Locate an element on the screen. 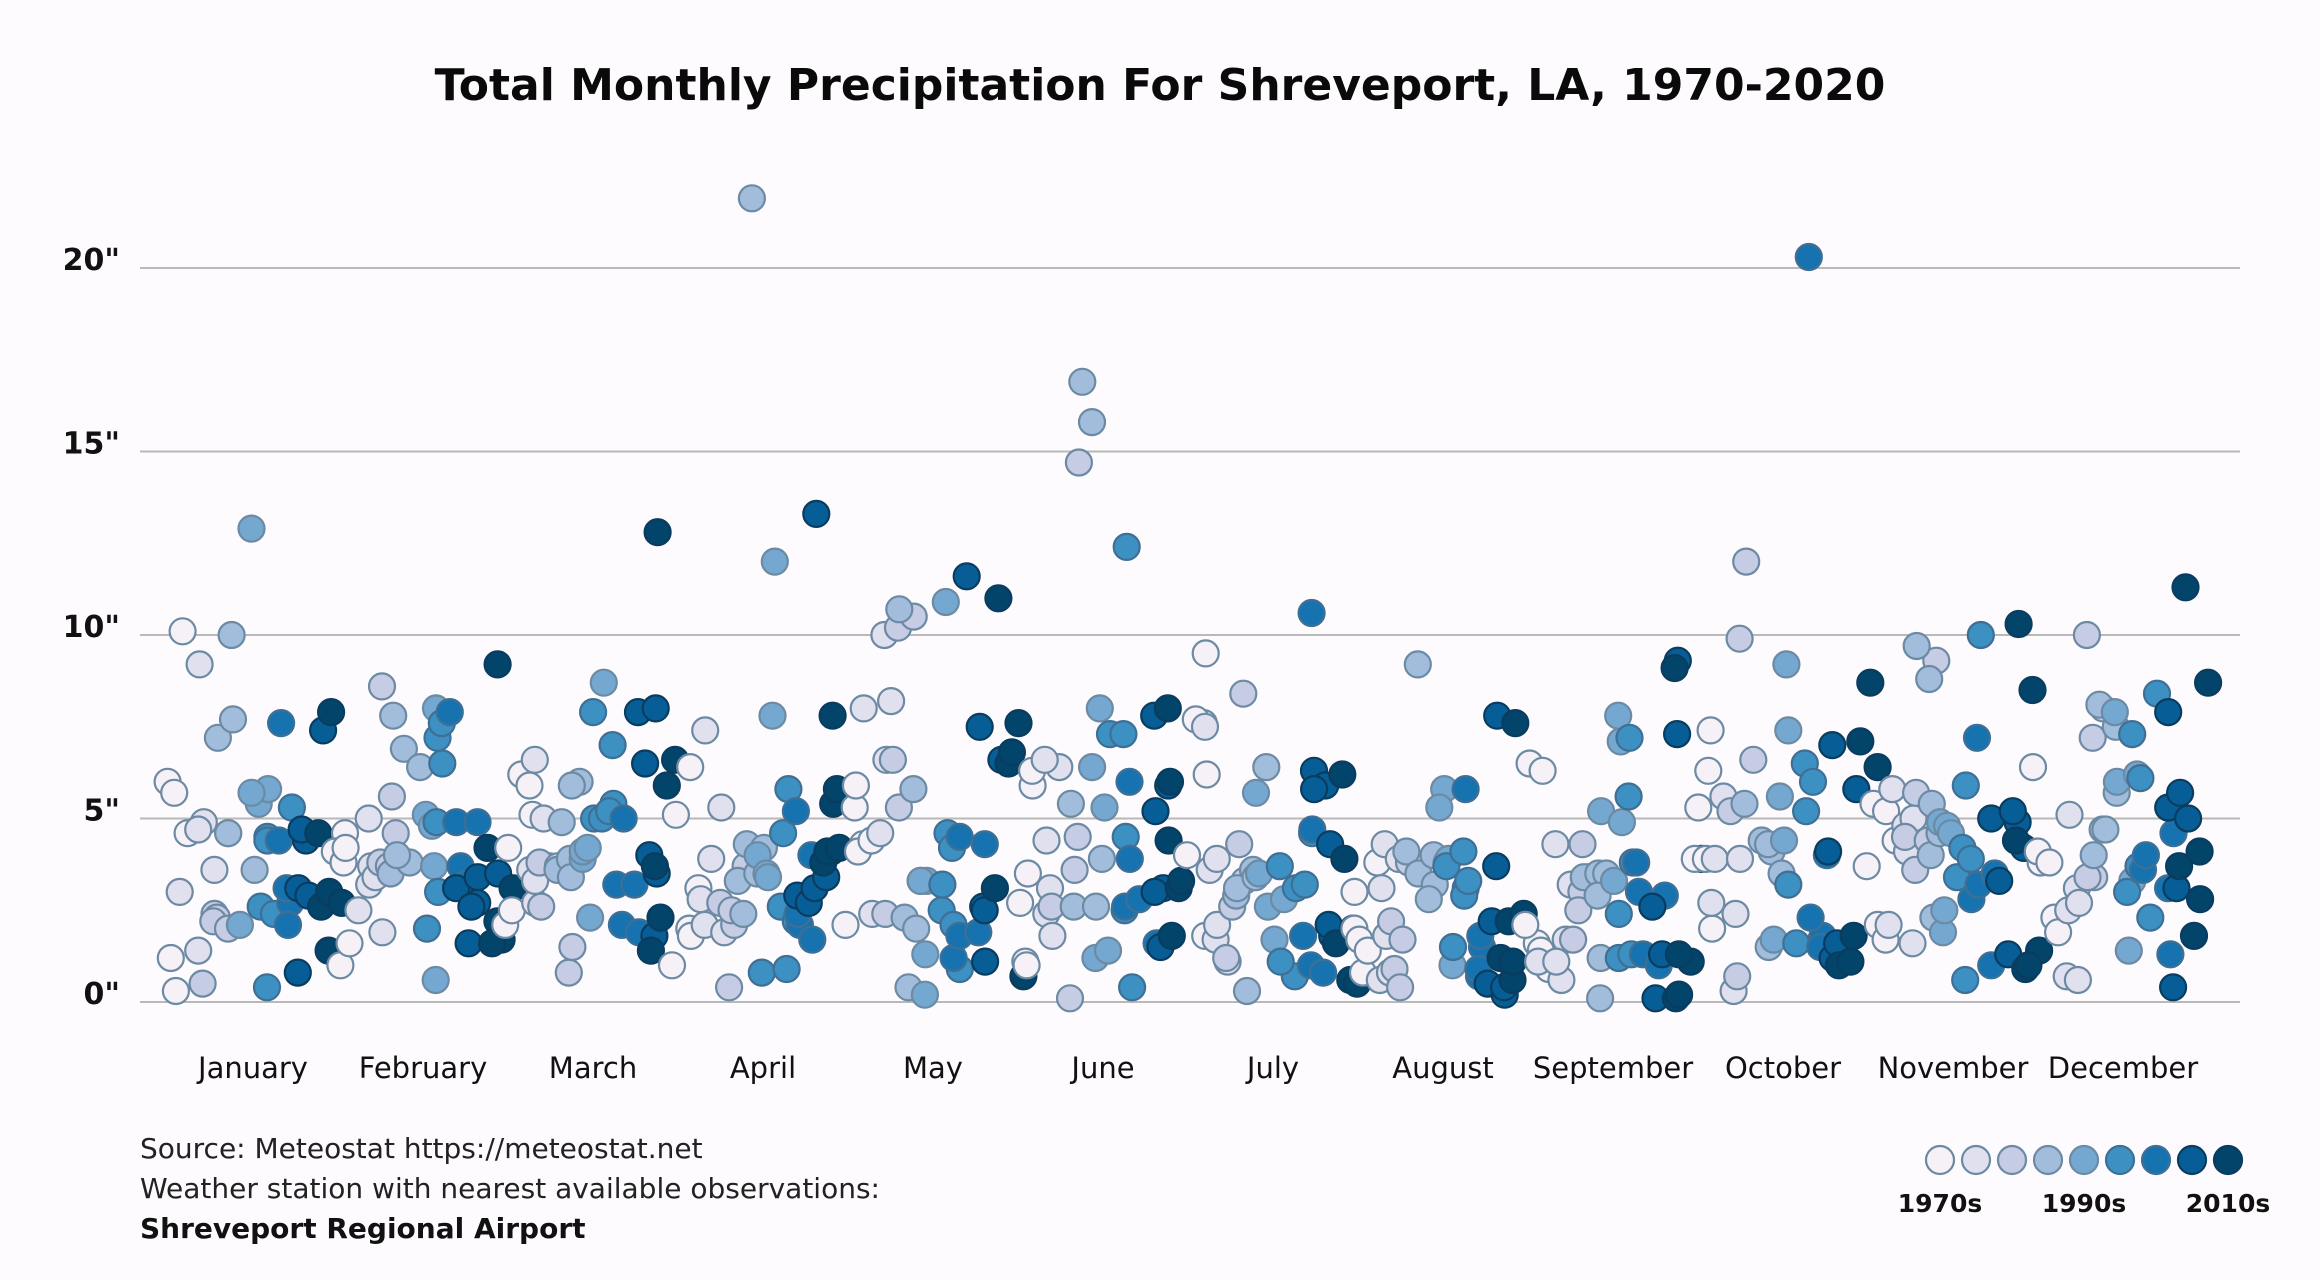 The height and width of the screenshot is (1280, 2320). decade-legend: 1970s 1990s 2010s is located at coordinates (2084, 1181).